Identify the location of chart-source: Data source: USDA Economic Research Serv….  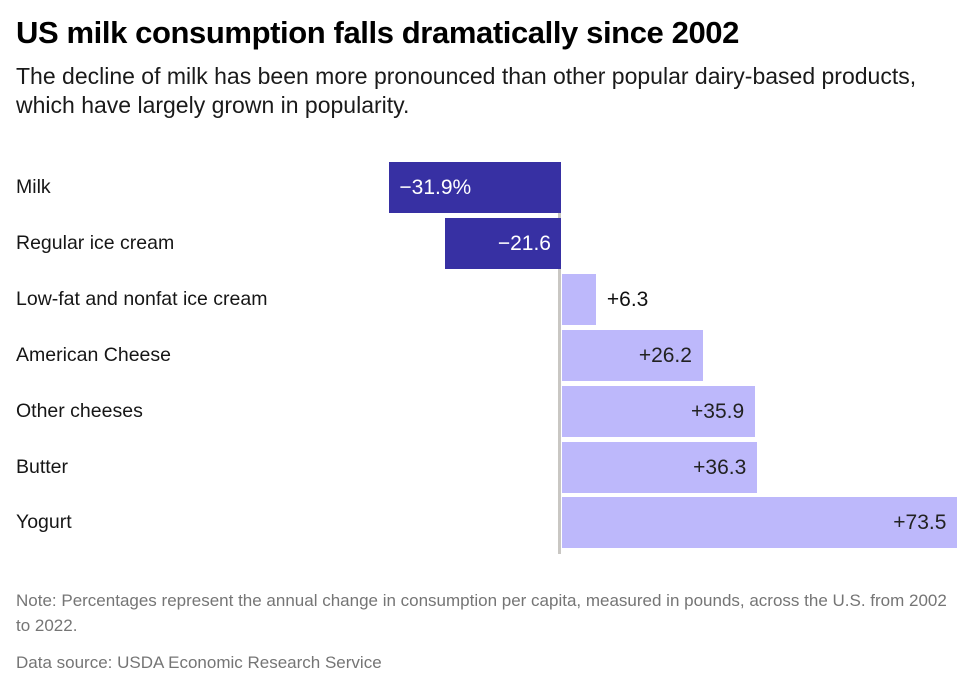
(199, 662).